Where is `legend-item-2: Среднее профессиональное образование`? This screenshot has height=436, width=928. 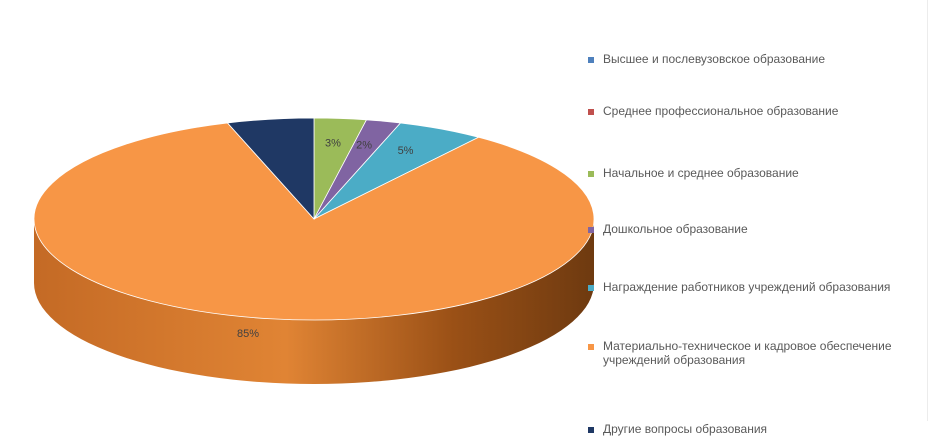 legend-item-2: Среднее профессиональное образование is located at coordinates (750, 111).